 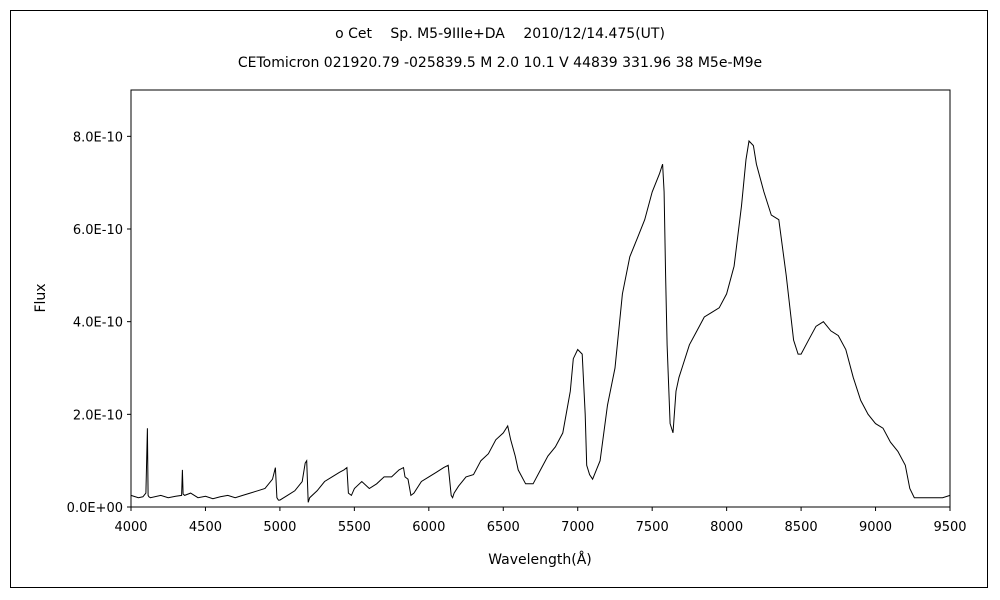 I want to click on x-tick-label: 8000, so click(x=726, y=527).